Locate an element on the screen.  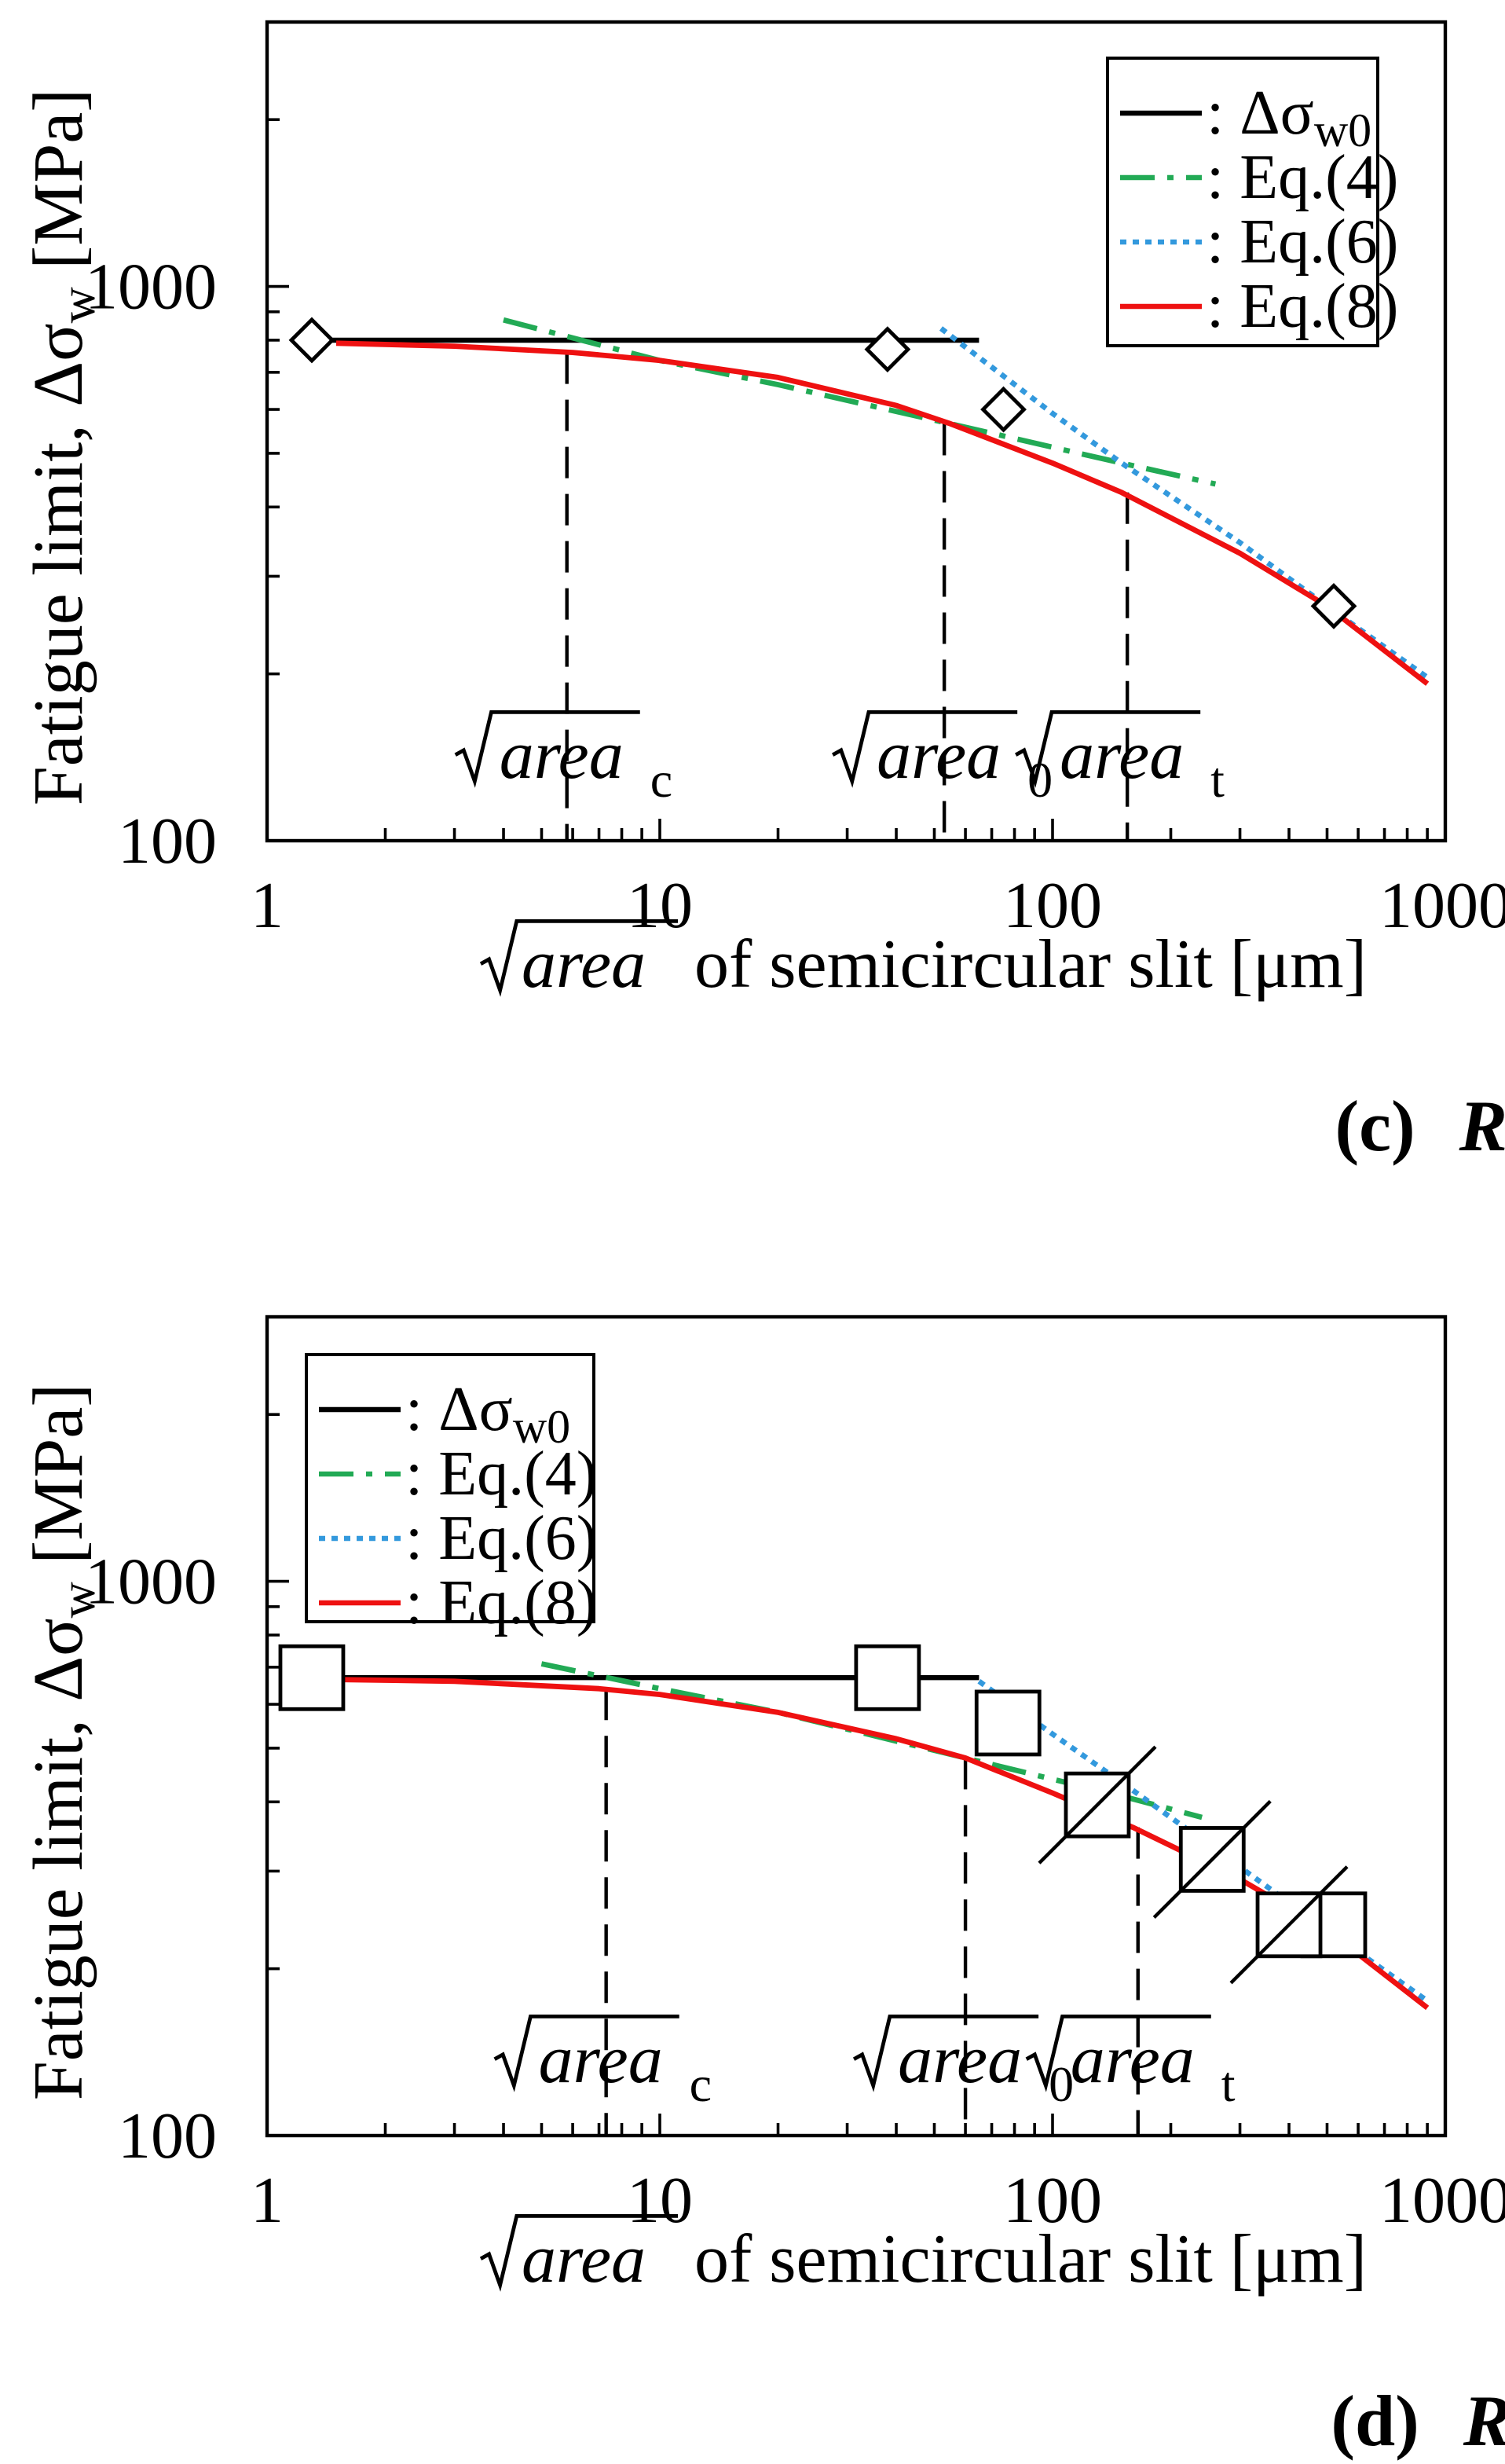
panel-caption: (d)R = 0.4 is located at coordinates (1418, 2421).